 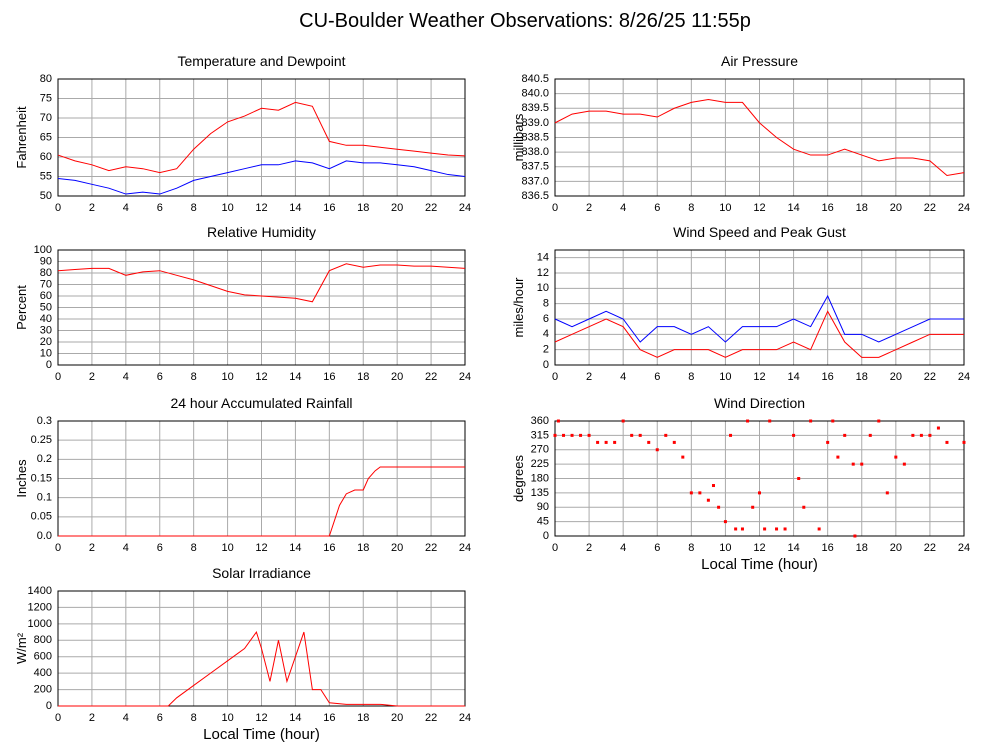 I want to click on x-tick-label: 8, so click(x=691, y=377).